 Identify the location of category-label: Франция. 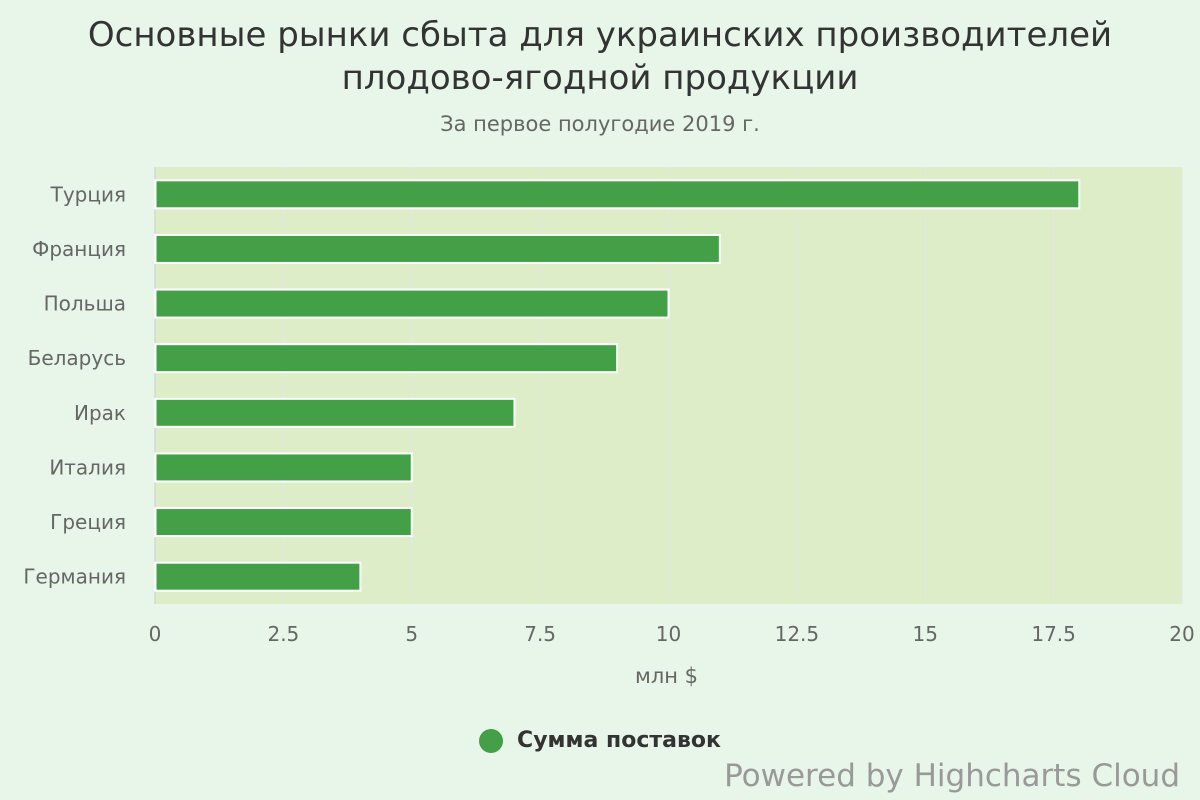
(79, 249).